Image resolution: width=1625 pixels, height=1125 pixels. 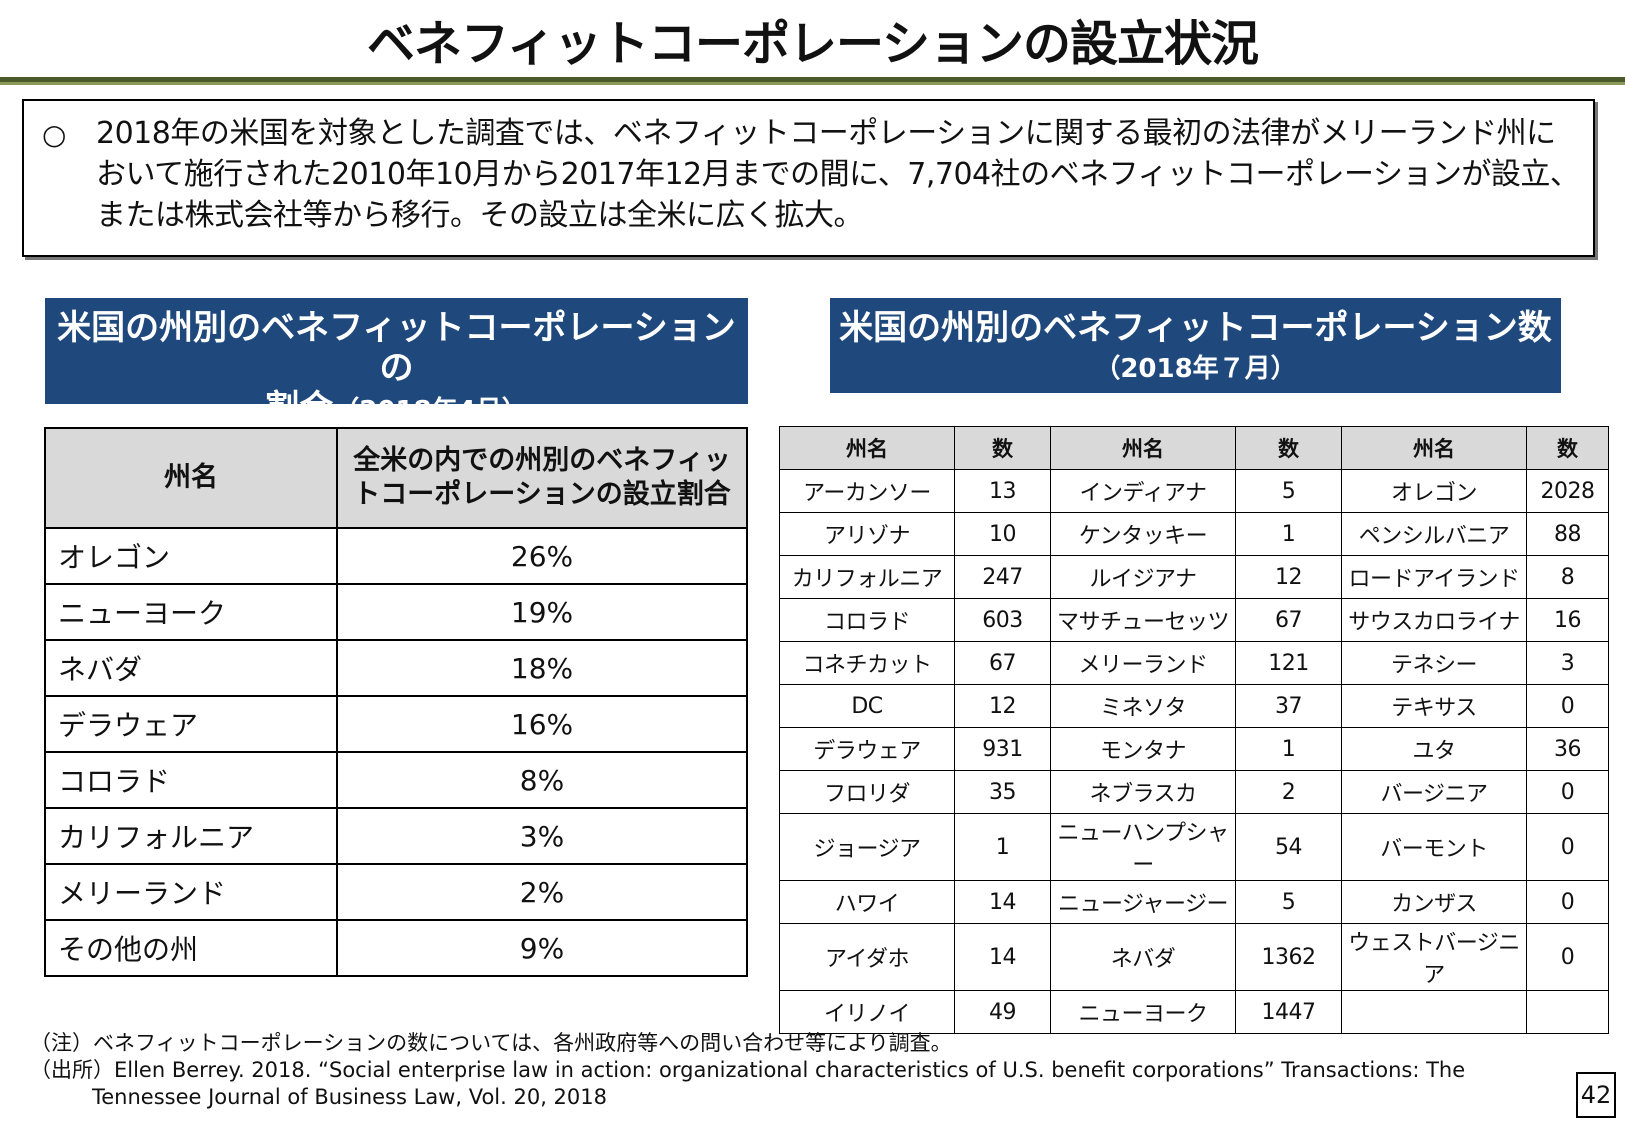 I want to click on table-row: コネチカット 67 メリーランド 121 テネシー 3, so click(x=1194, y=663).